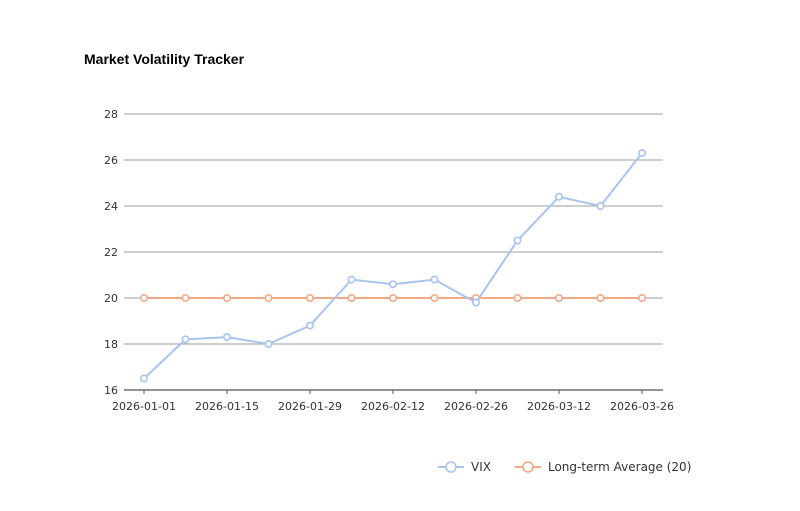 This screenshot has width=800, height=511. Describe the element at coordinates (164, 59) in the screenshot. I see `chart-title: Market Volatility Tracker` at that location.